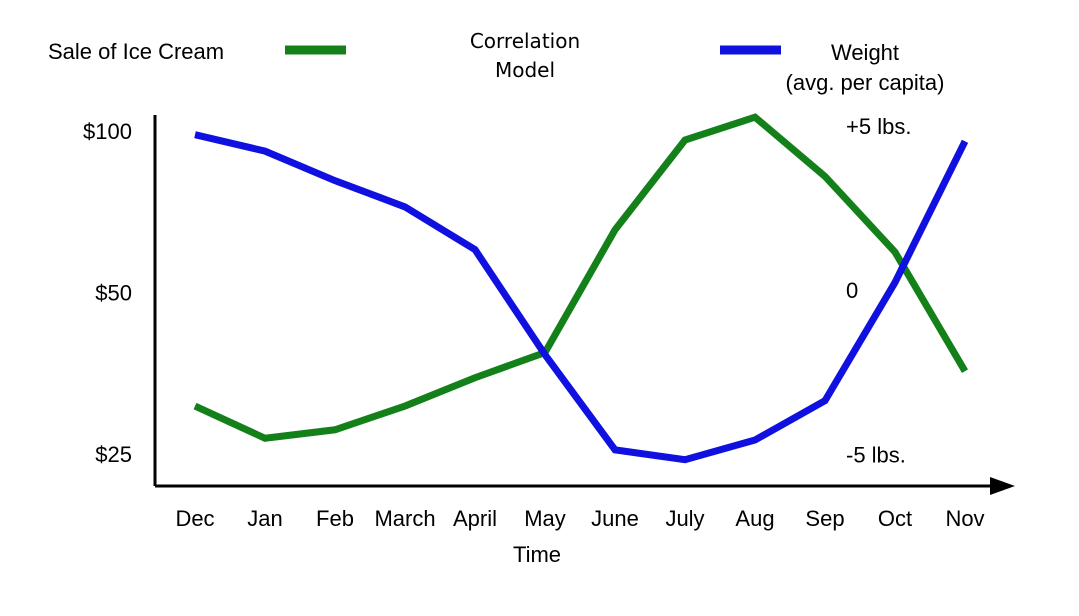  I want to click on x-tick-label: Aug, so click(754, 518).